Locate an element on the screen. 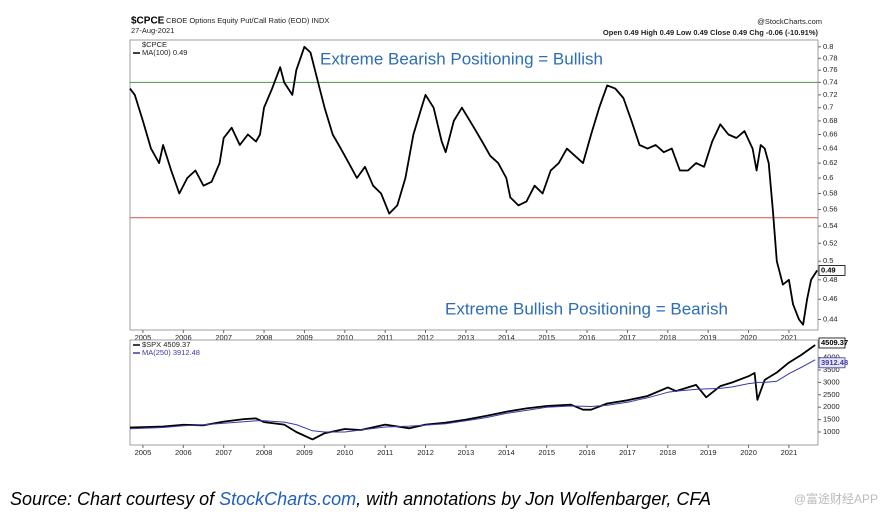 The image size is (887, 526). y-tick-label: 4000 is located at coordinates (831, 357).